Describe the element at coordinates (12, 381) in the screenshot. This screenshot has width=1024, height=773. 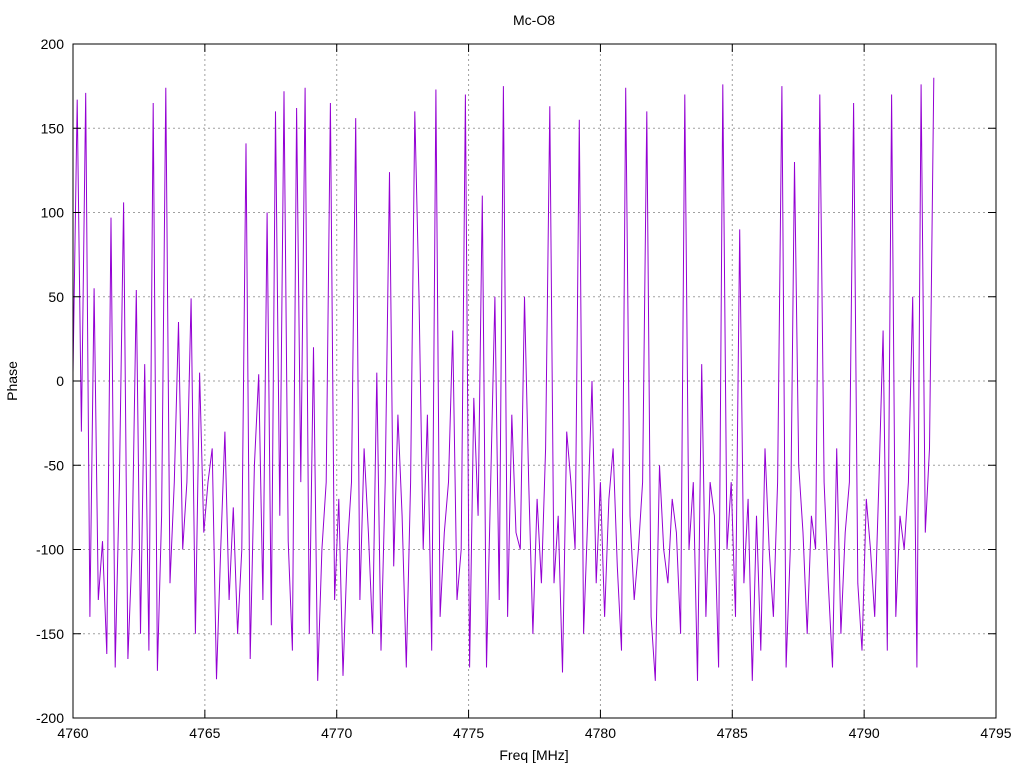
I see `y-axis-label: Phase` at that location.